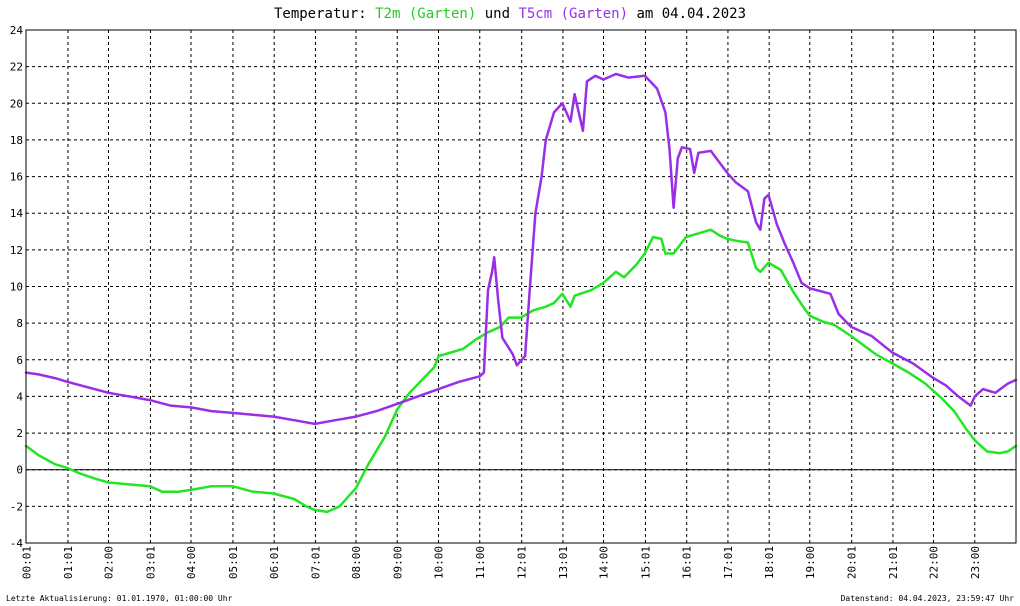 The image size is (1020, 606). Describe the element at coordinates (893, 562) in the screenshot. I see `x-tick-label: 21:01` at that location.